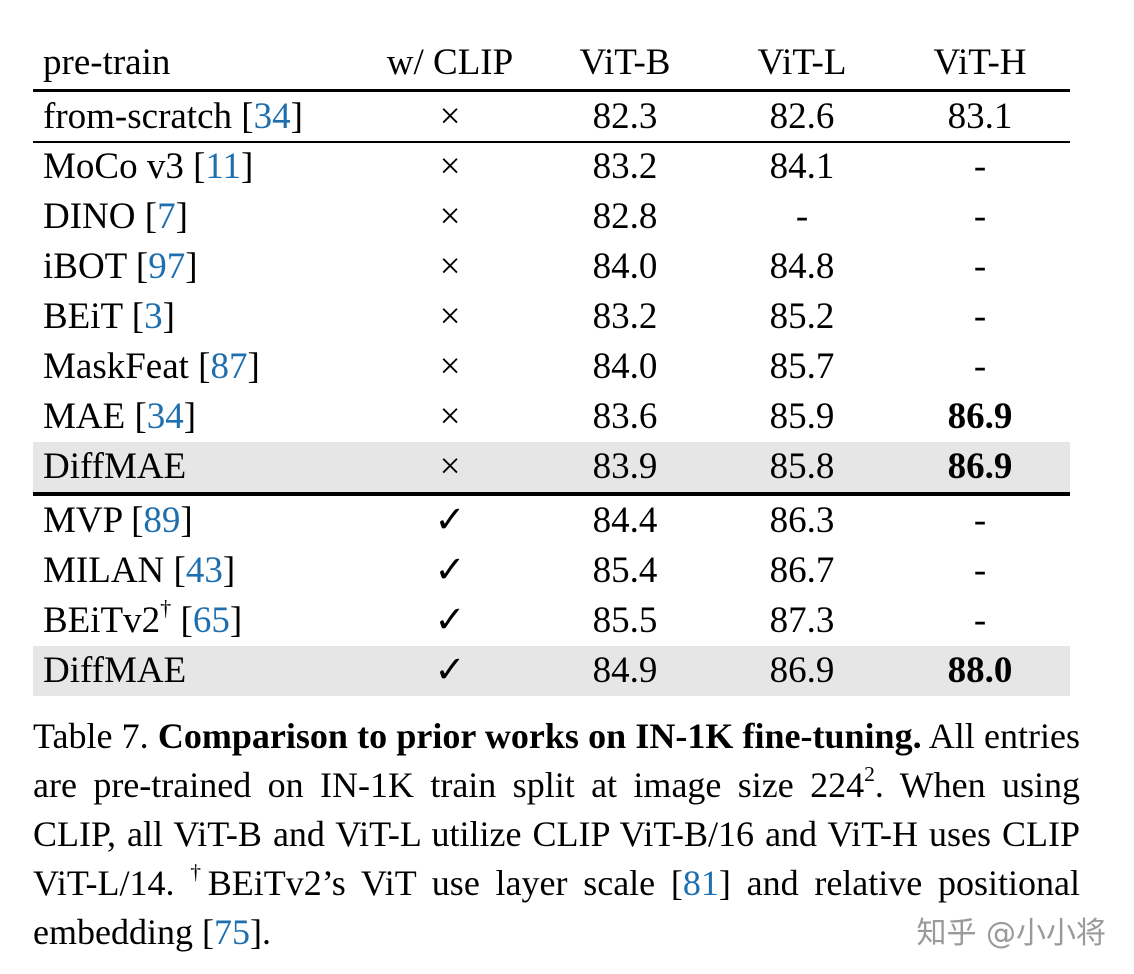 Image resolution: width=1134 pixels, height=974 pixels. I want to click on table-cell: 85.7, so click(802, 367).